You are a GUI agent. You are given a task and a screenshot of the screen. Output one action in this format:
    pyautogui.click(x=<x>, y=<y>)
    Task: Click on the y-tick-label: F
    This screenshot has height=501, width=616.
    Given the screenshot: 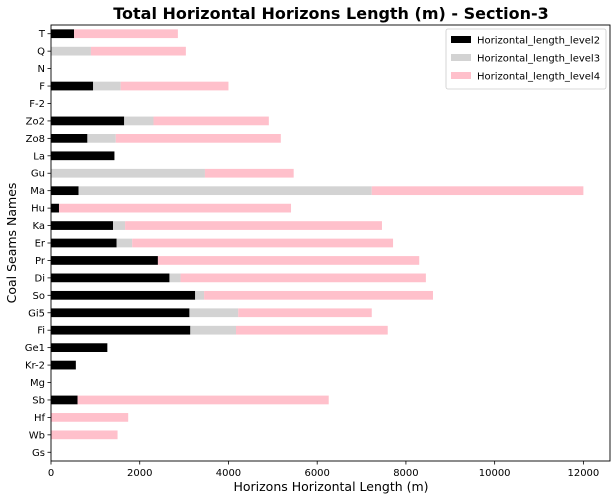 What is the action you would take?
    pyautogui.click(x=42, y=87)
    